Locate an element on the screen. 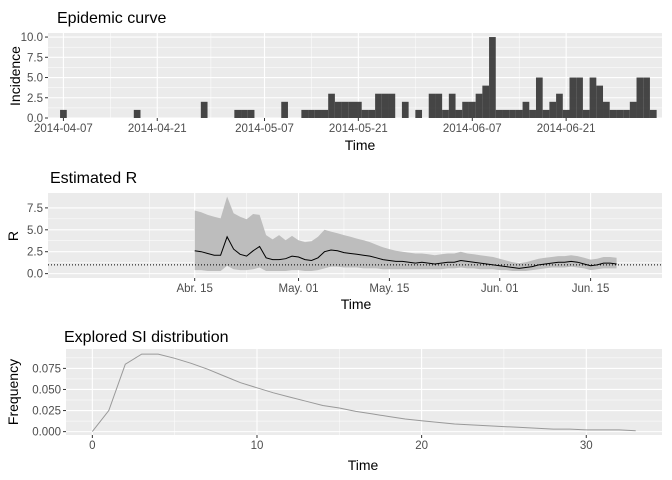 This screenshot has width=672, height=480. x-tick-label: Abr. 15 is located at coordinates (194, 289).